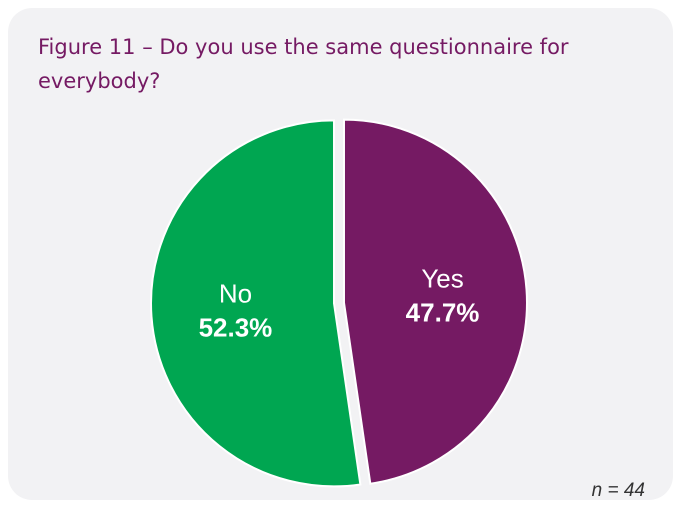 Image resolution: width=681 pixels, height=508 pixels. I want to click on slice-category-label: Yes, so click(442, 279).